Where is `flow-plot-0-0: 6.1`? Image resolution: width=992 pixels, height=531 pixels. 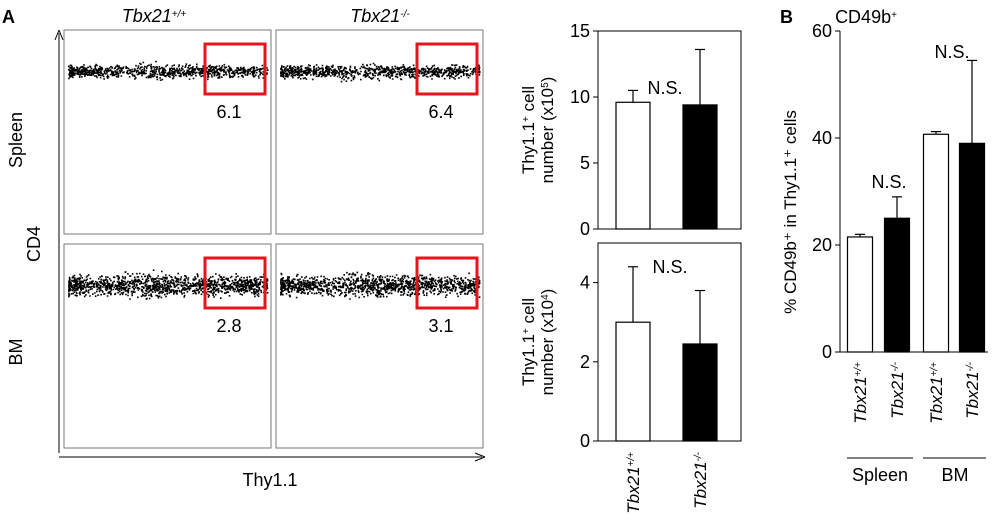
flow-plot-0-0: 6.1 is located at coordinates (167, 132).